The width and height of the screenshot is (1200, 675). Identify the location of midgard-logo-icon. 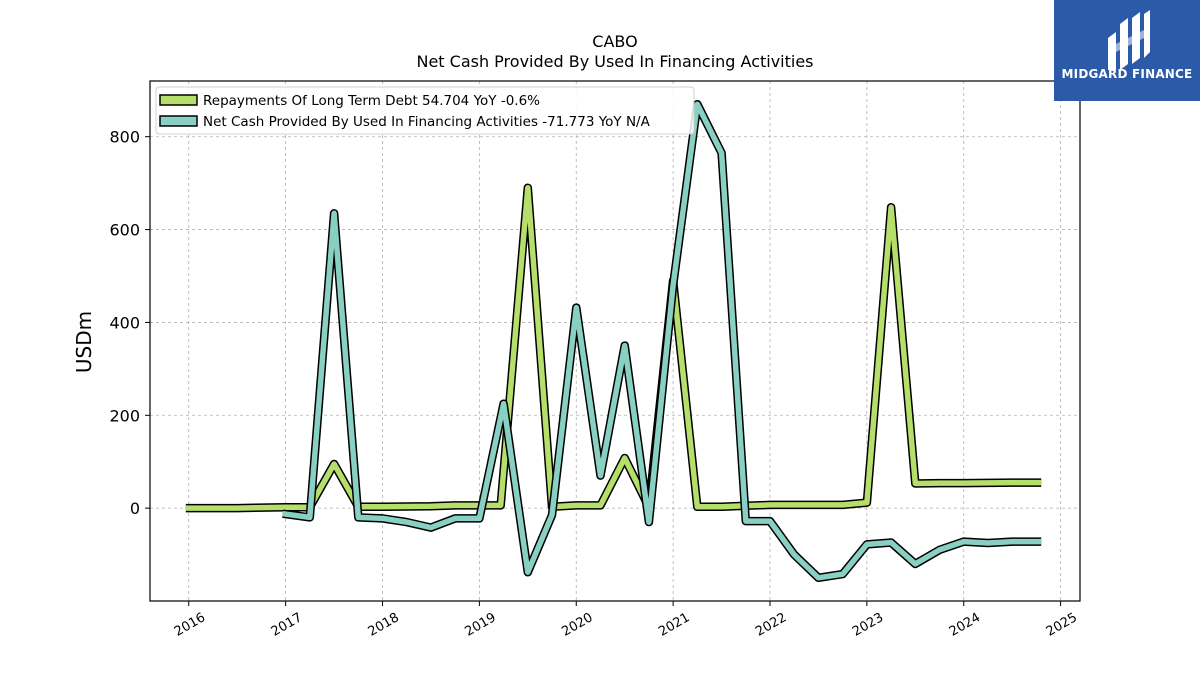
(1129, 40).